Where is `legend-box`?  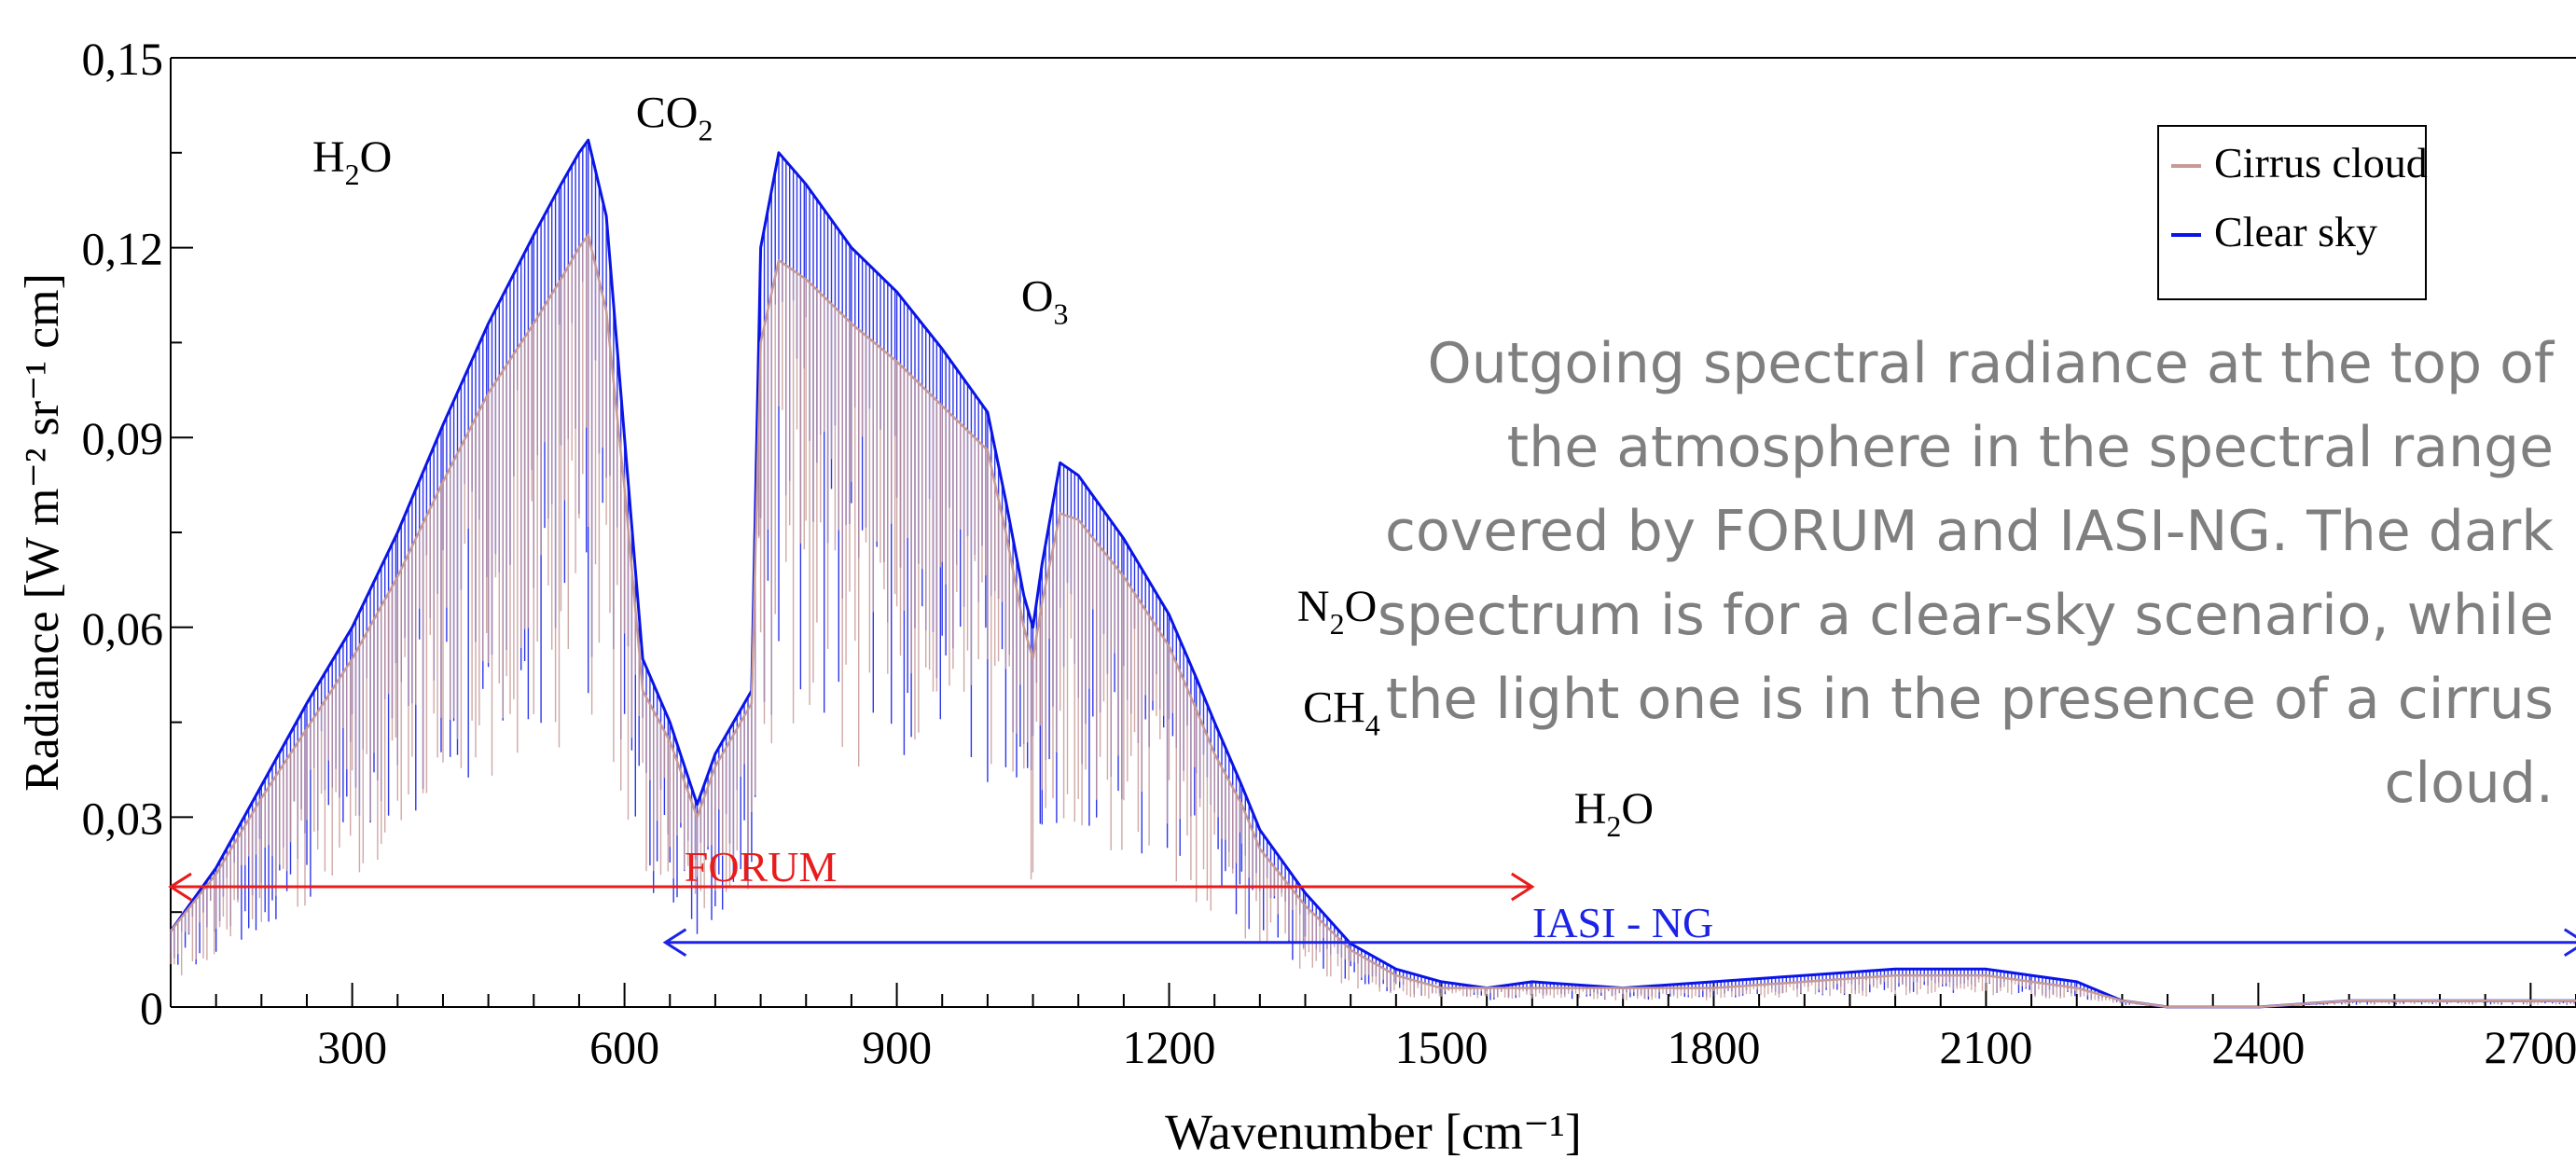
legend-box is located at coordinates (2292, 213).